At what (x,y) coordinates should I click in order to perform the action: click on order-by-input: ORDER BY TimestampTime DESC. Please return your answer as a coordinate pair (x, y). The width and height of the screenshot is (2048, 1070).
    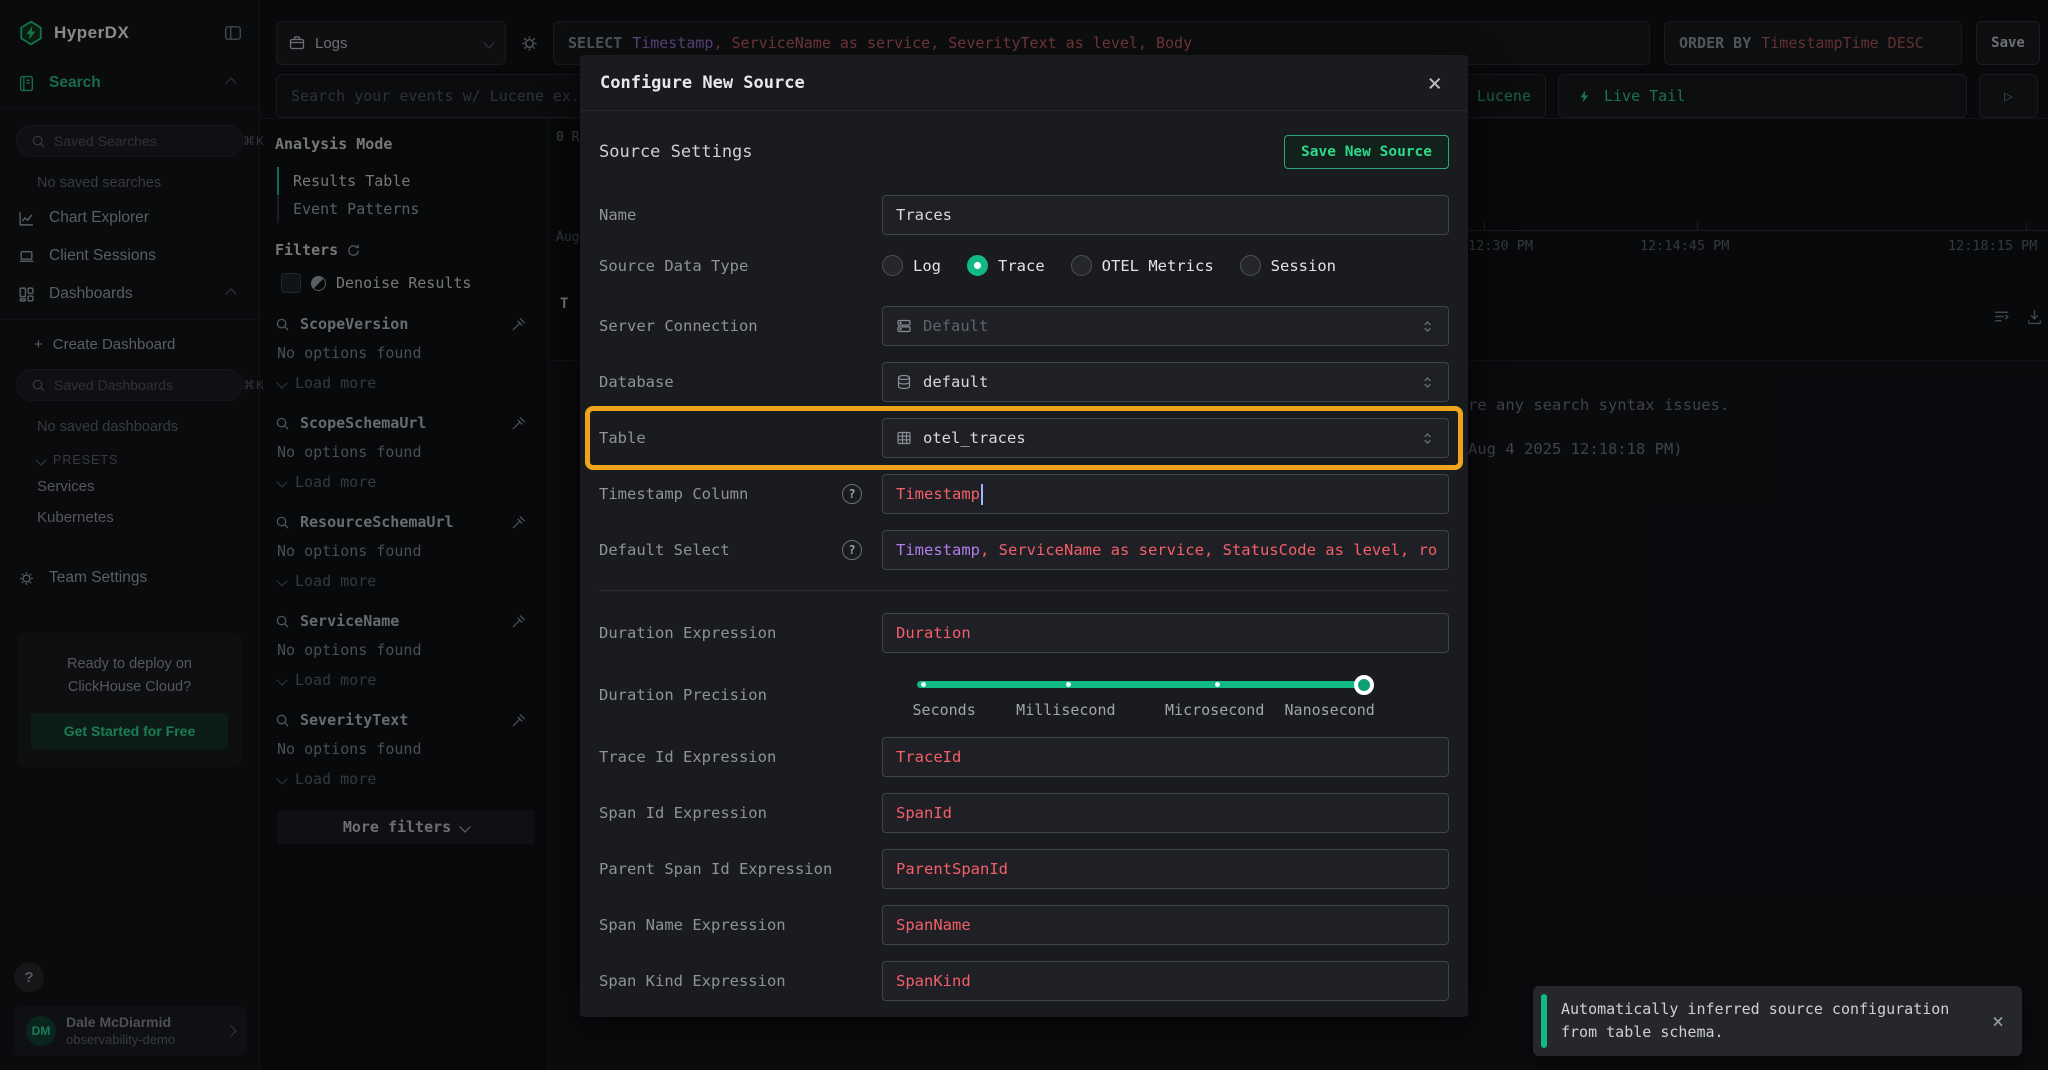
    Looking at the image, I should click on (1813, 43).